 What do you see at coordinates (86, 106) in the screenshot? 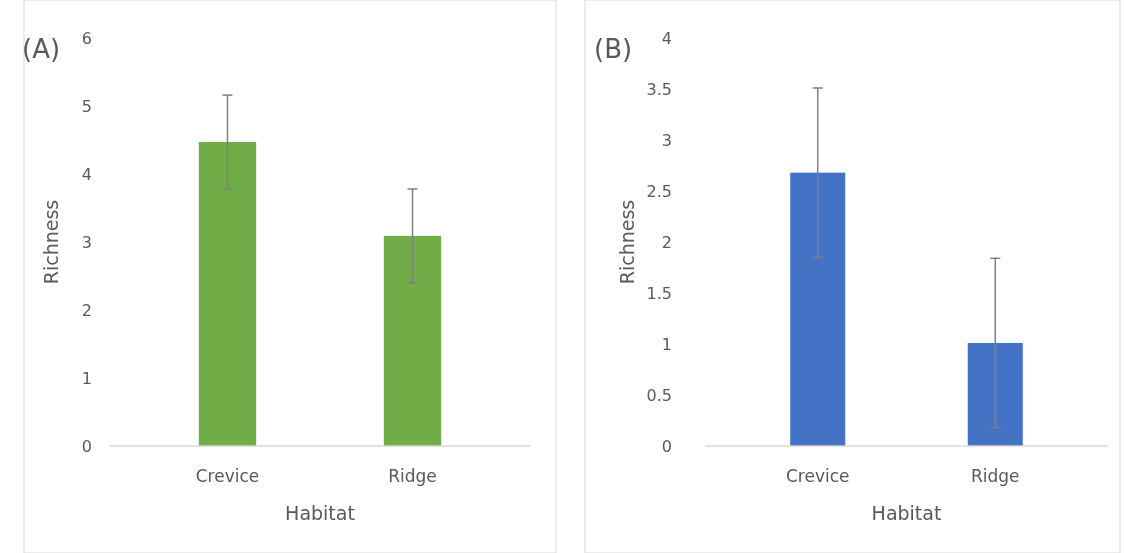
I see `y-tick-label: 5` at bounding box center [86, 106].